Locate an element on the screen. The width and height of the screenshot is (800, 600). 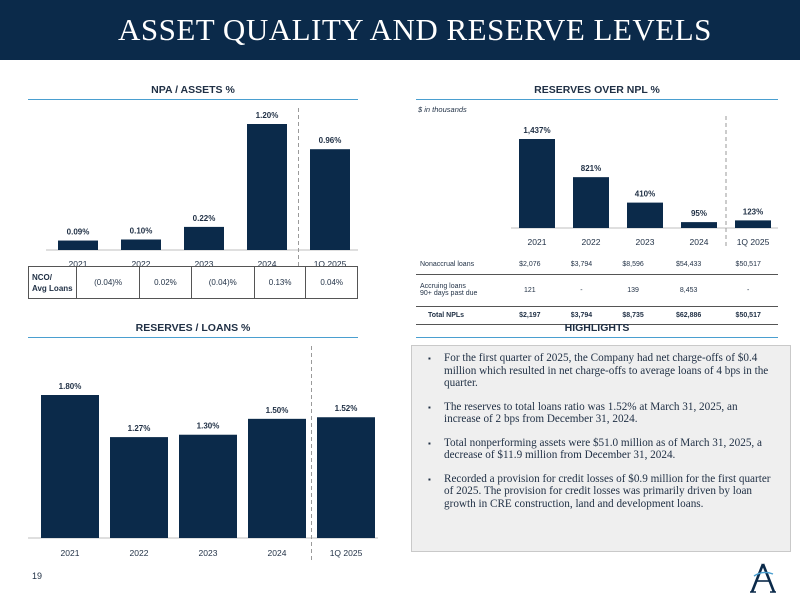
npl-row-label-line1: Accruing loans is located at coordinates (443, 286).